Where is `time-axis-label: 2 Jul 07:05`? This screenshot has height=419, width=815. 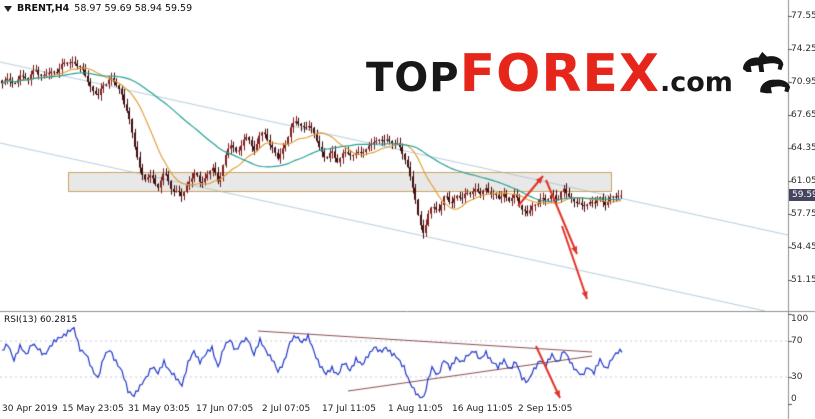
time-axis-label: 2 Jul 07:05 is located at coordinates (286, 409).